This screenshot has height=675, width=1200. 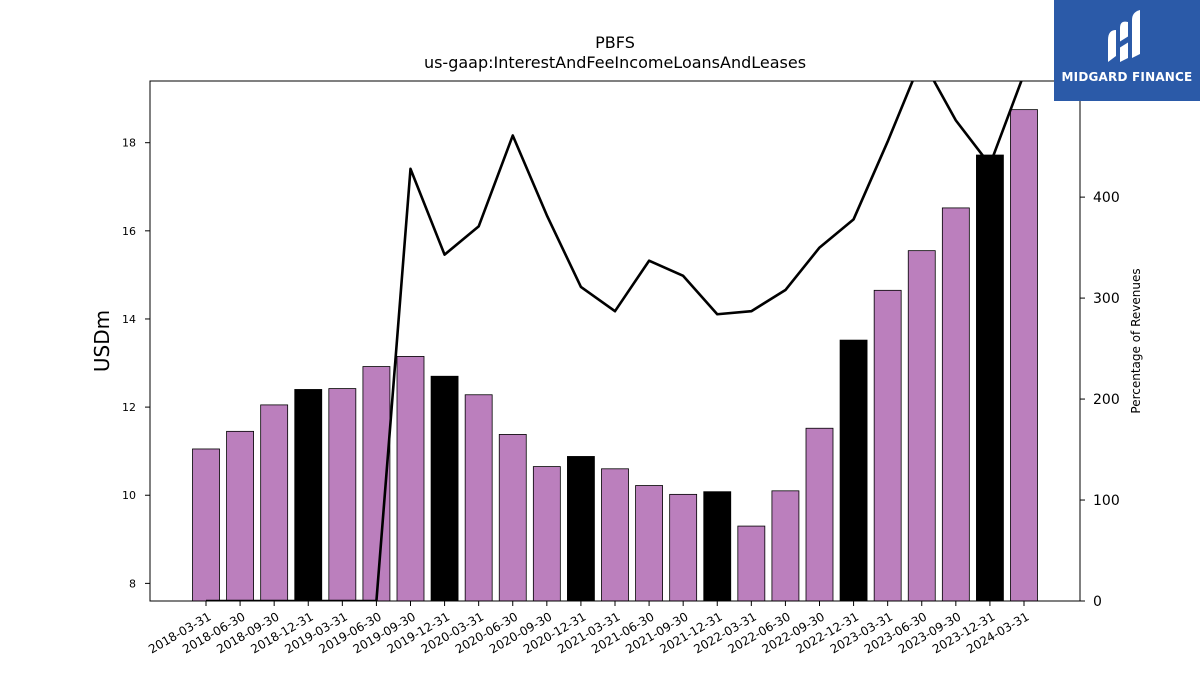 I want to click on y-axis-label: USDm, so click(x=102, y=341).